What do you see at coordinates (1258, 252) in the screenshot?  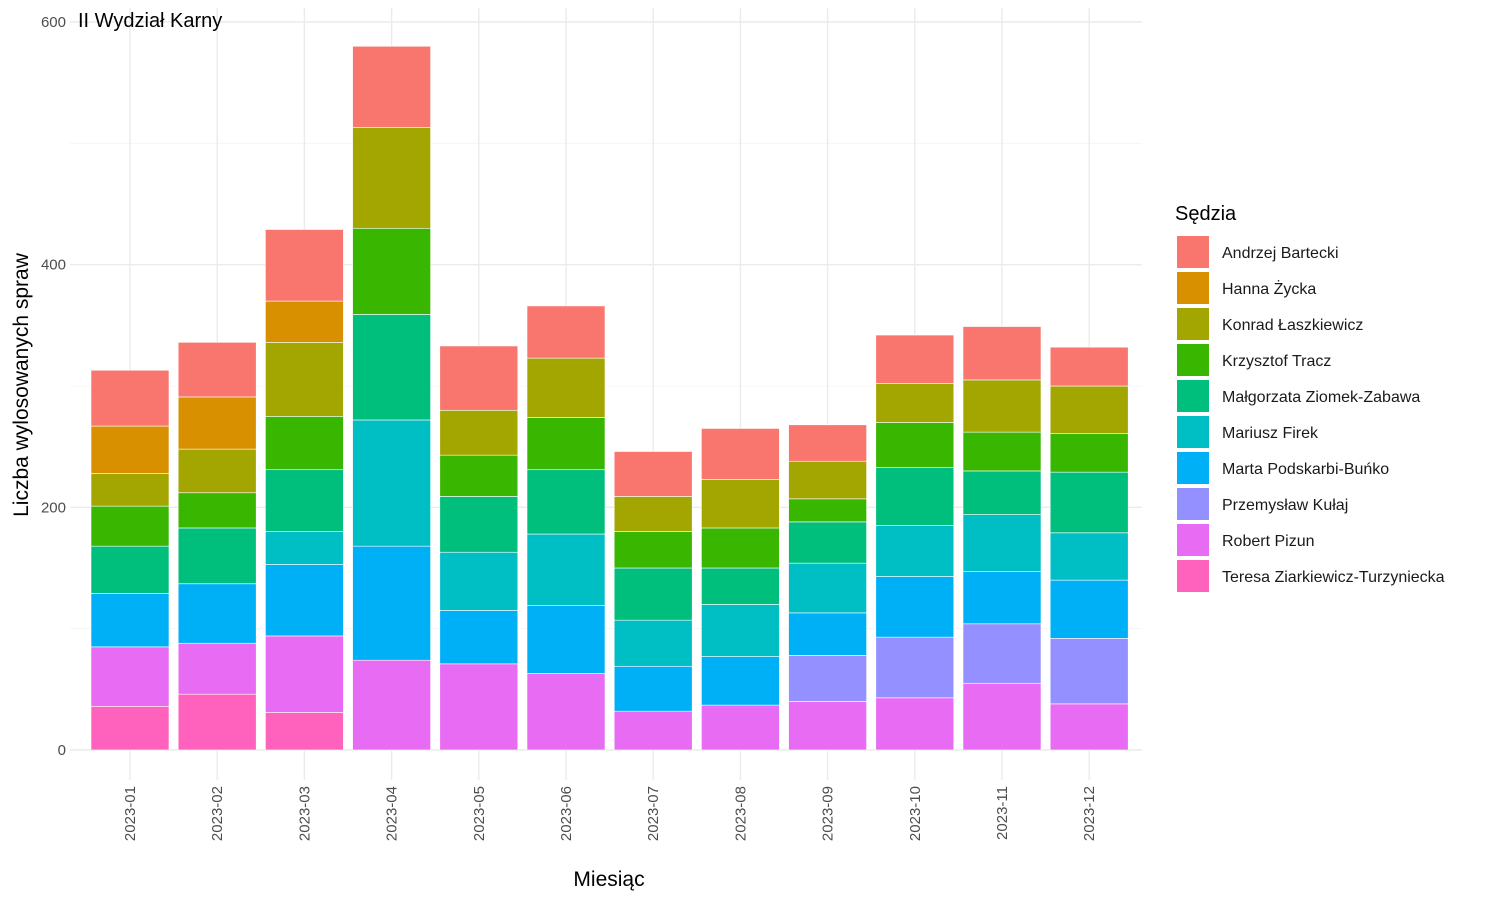 I see `legend-item: Andrzej Bartecki` at bounding box center [1258, 252].